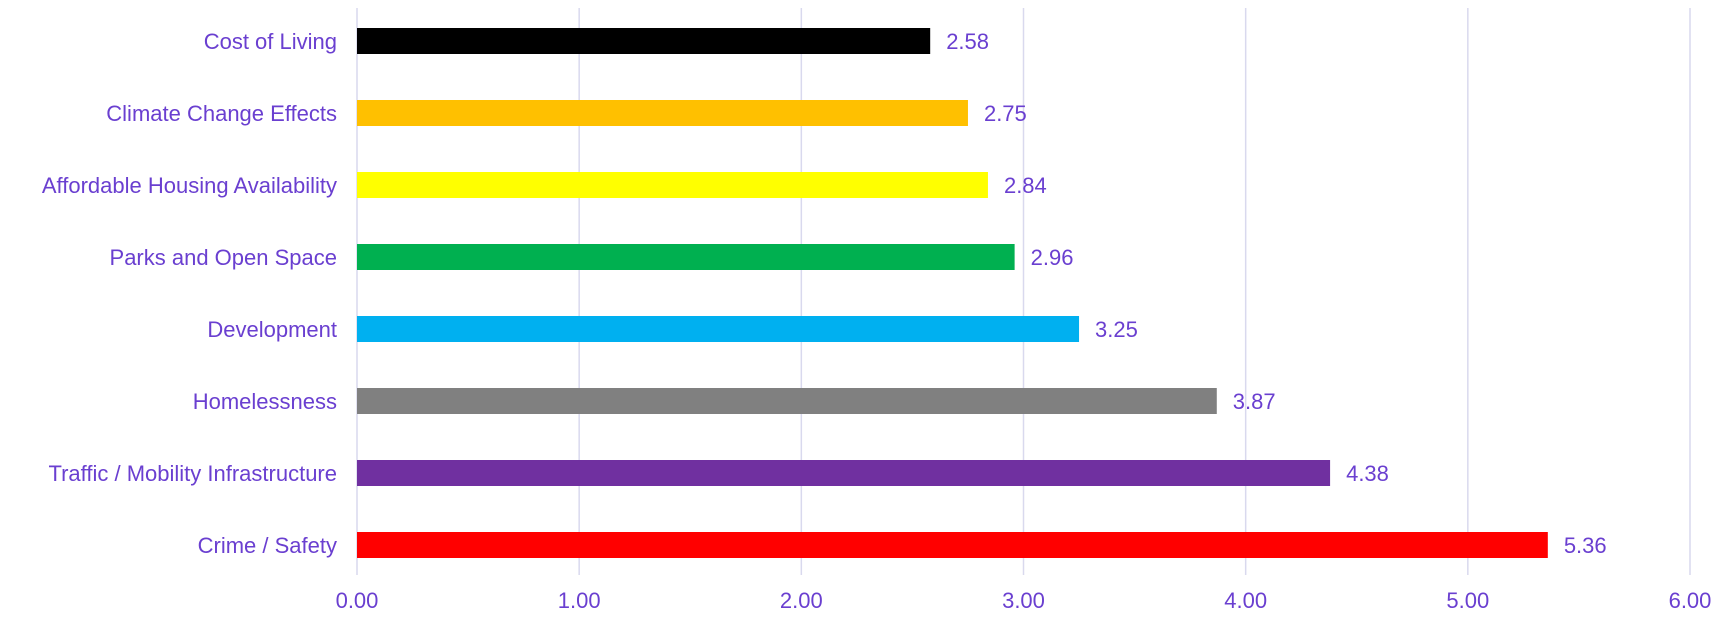 This screenshot has height=618, width=1728. Describe the element at coordinates (265, 401) in the screenshot. I see `category-label: Homelessness` at that location.